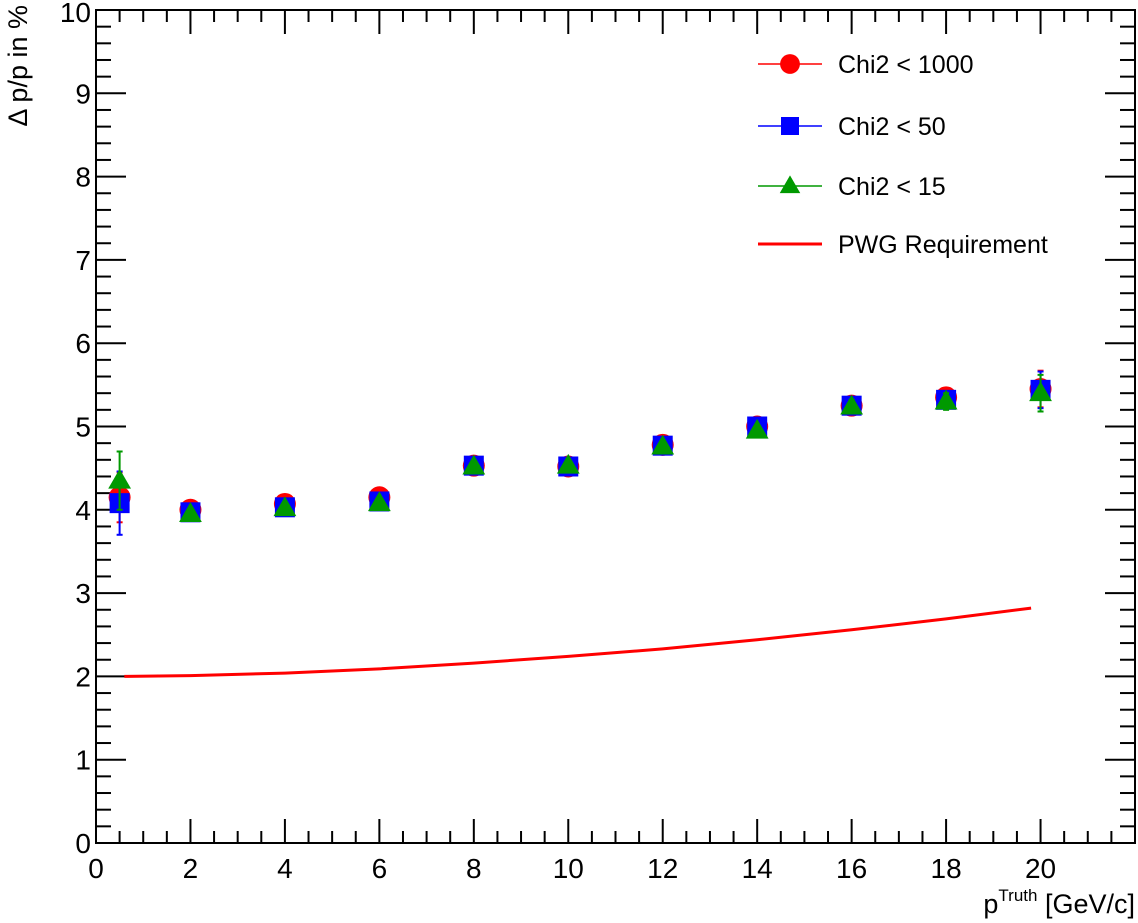 The width and height of the screenshot is (1138, 923). Describe the element at coordinates (83, 676) in the screenshot. I see `y-tick-label: 2` at that location.